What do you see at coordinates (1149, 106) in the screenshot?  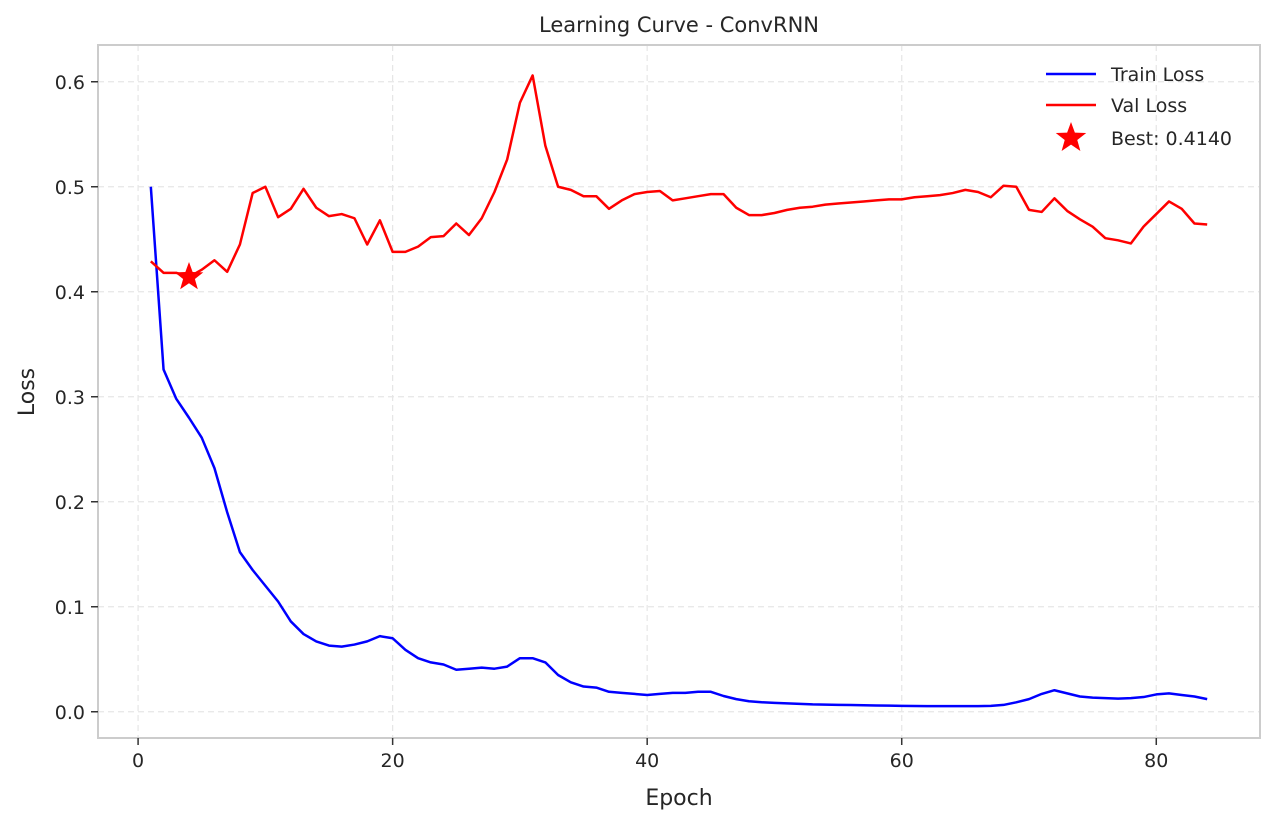 I see `legend-label-val-loss: Val Loss` at bounding box center [1149, 106].